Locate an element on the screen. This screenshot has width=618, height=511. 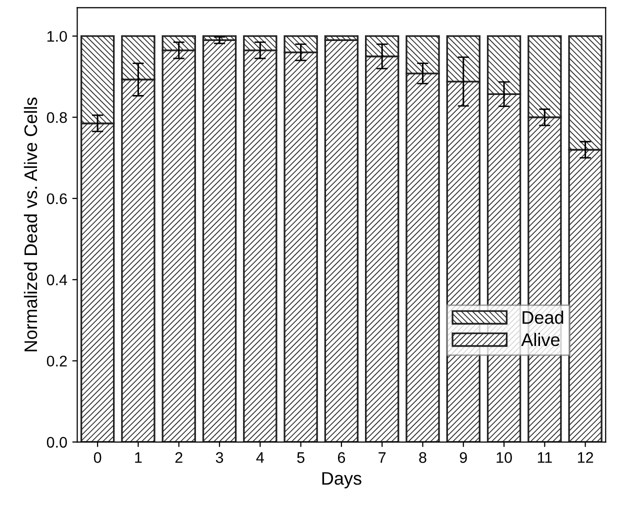
x-tick-label: 8 is located at coordinates (422, 457).